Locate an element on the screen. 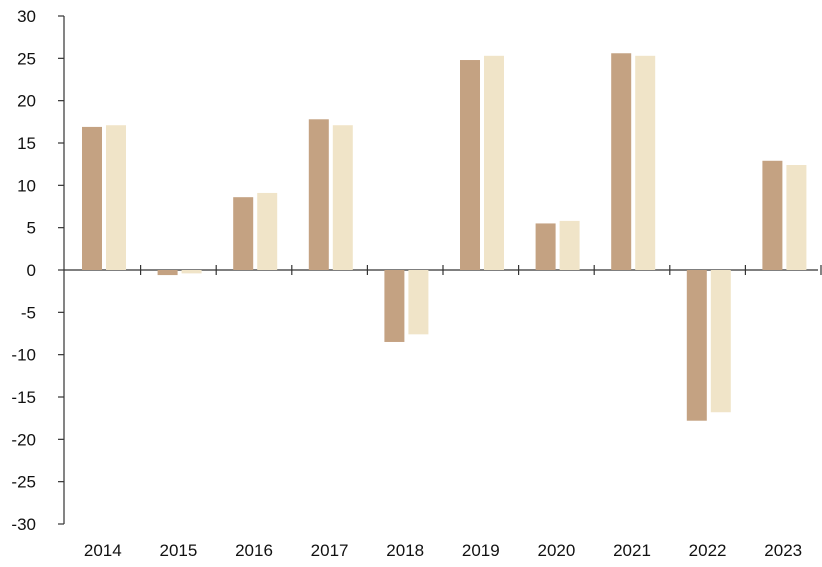 This screenshot has width=822, height=567. x-tick-label: 2017 is located at coordinates (330, 550).